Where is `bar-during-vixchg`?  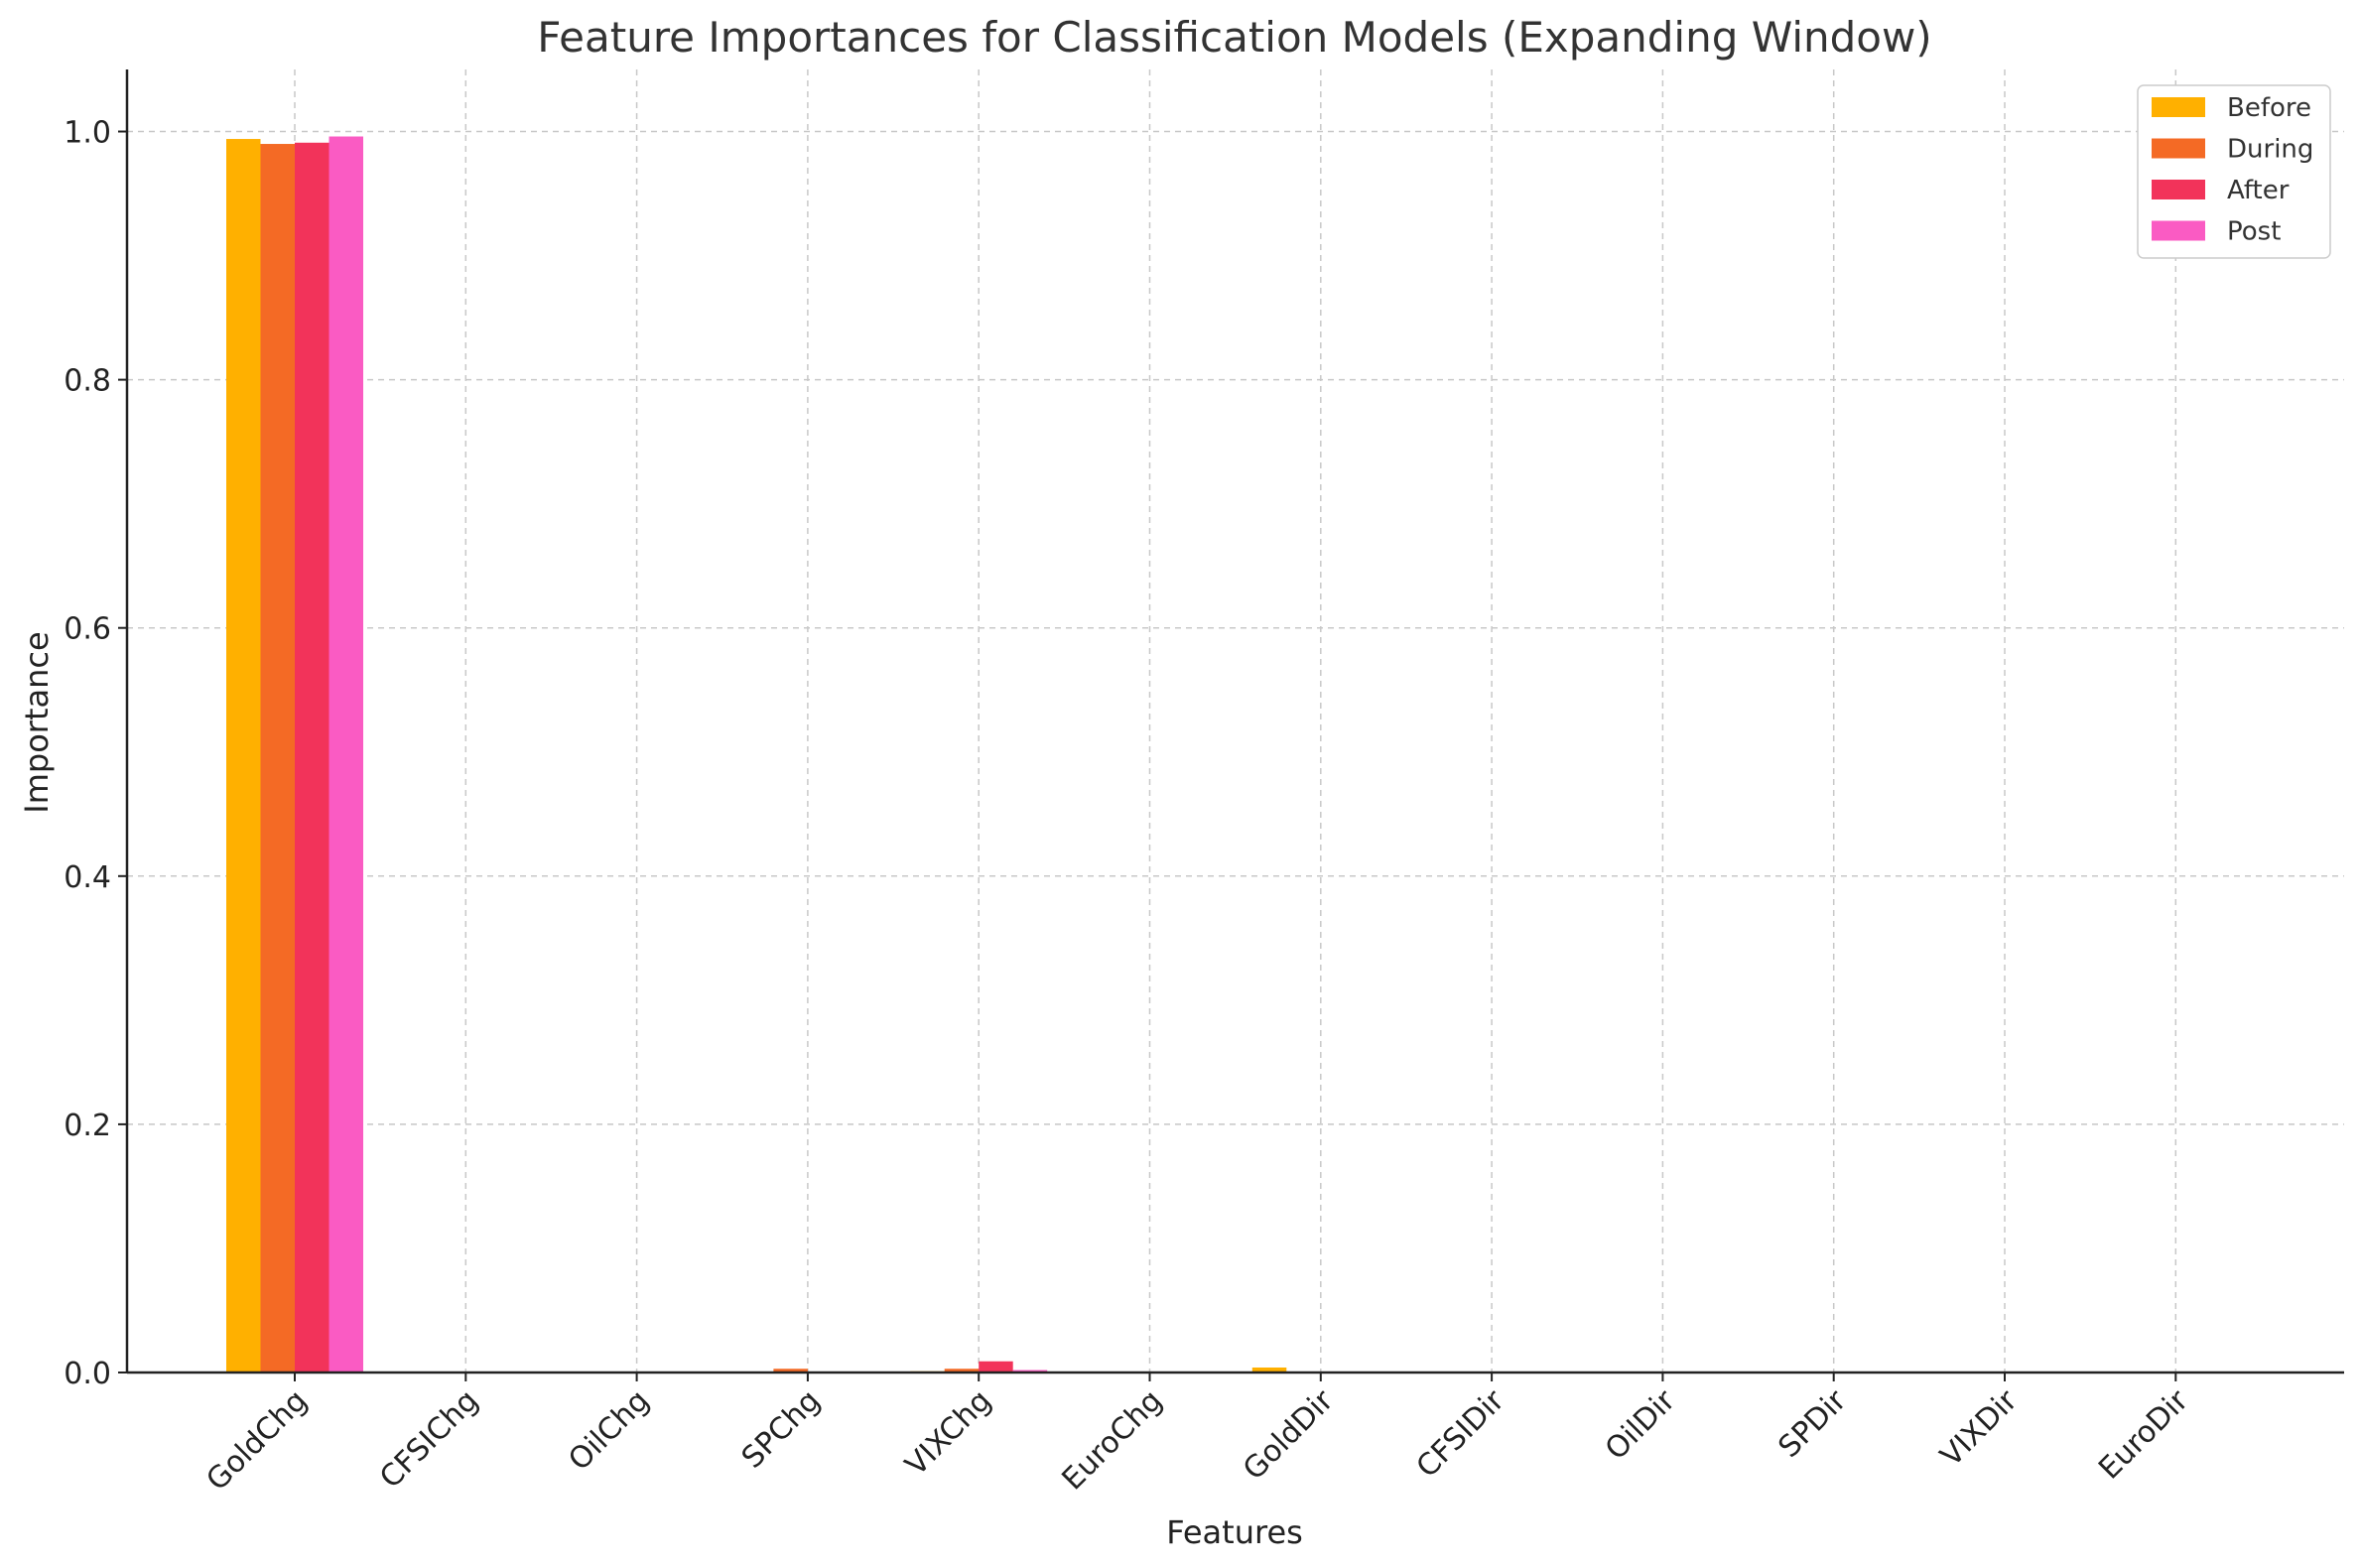
bar-during-vixchg is located at coordinates (962, 1370).